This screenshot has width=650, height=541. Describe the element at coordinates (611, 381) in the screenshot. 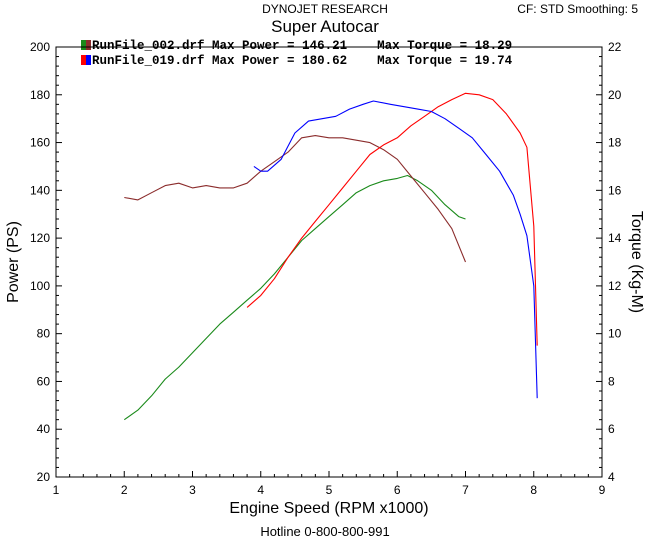

I see `y2-tick-label: 8` at that location.